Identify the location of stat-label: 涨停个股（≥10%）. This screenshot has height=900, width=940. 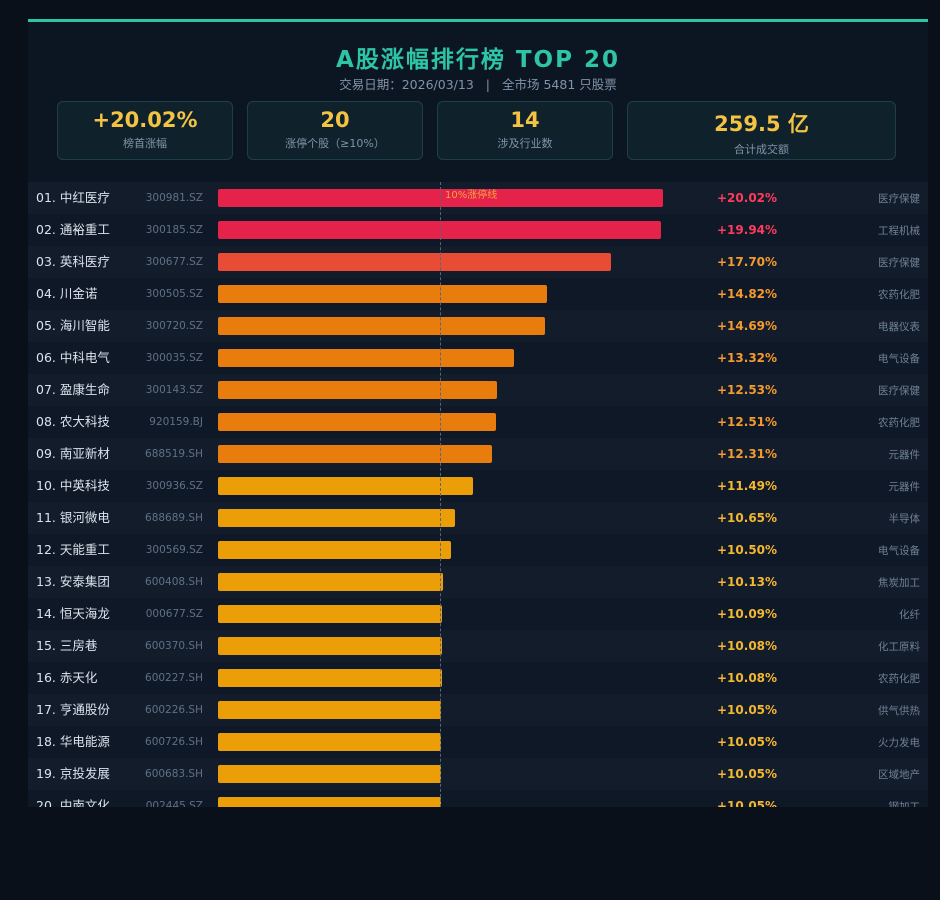
(335, 143).